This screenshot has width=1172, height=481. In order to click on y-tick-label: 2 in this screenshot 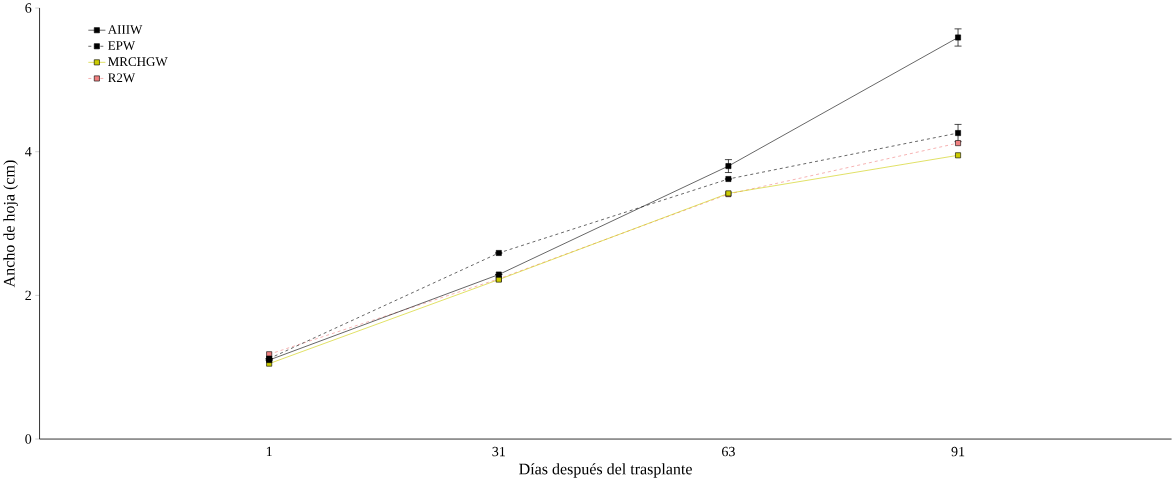, I will do `click(28, 295)`.